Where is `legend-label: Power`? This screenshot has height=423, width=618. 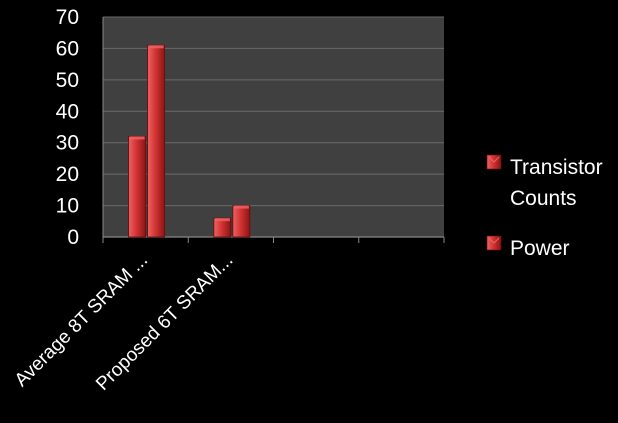 legend-label: Power is located at coordinates (540, 248).